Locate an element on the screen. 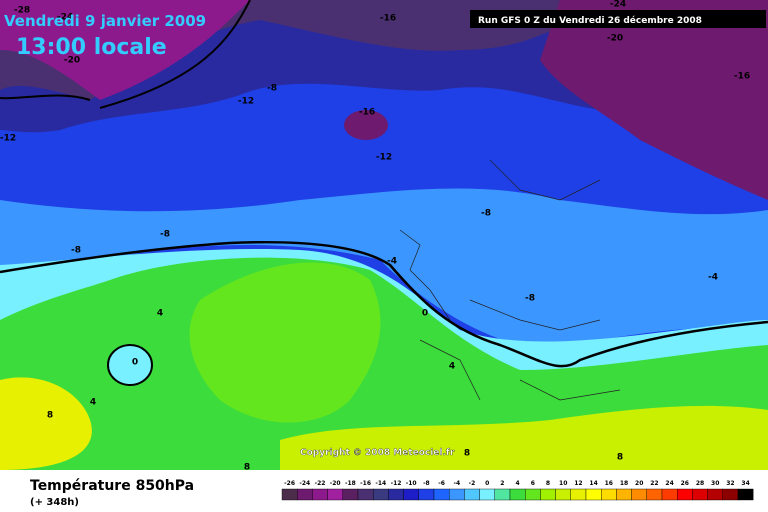  scale-label: -14 is located at coordinates (380, 483).